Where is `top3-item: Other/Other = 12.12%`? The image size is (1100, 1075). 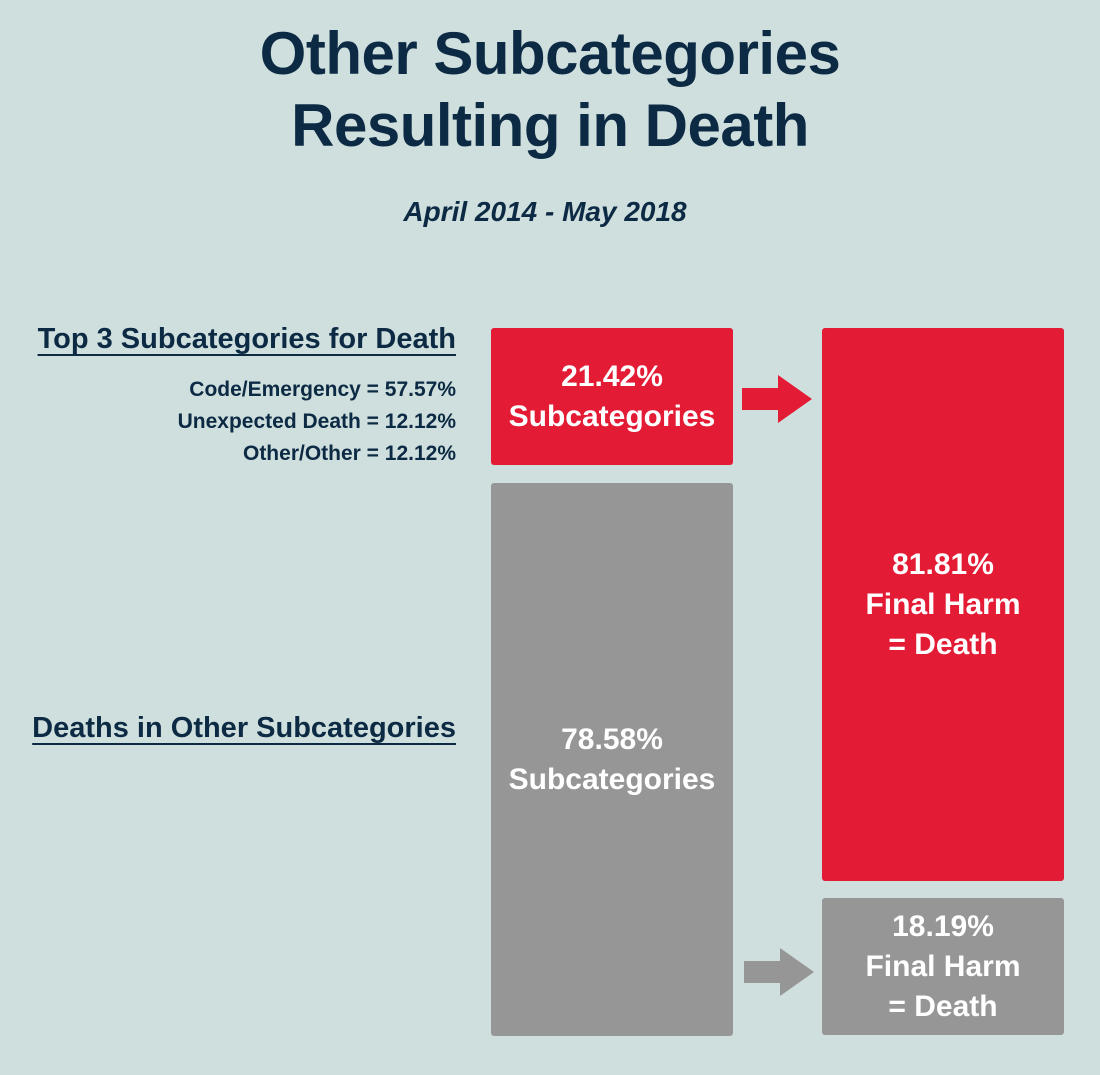 top3-item: Other/Other = 12.12% is located at coordinates (349, 453).